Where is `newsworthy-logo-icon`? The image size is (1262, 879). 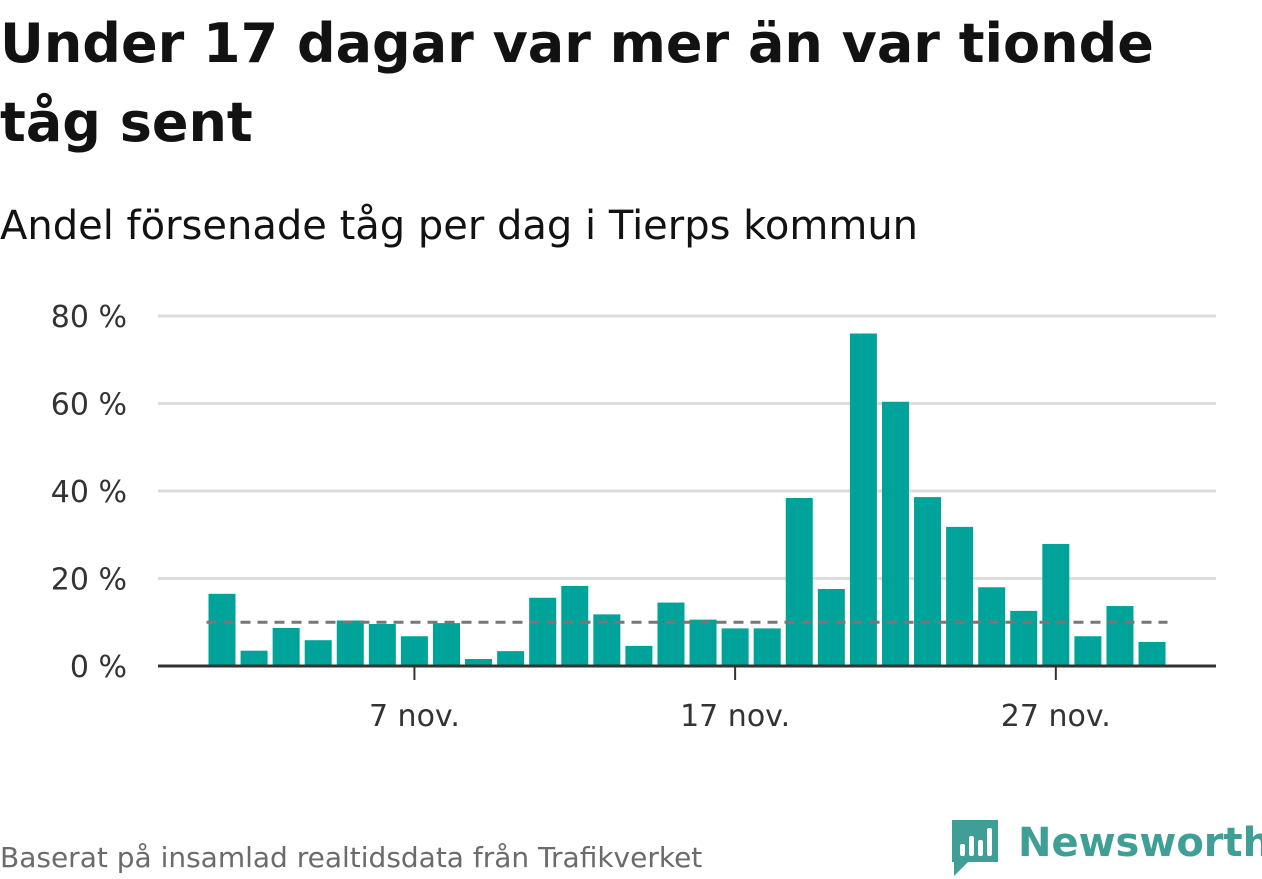
newsworthy-logo-icon is located at coordinates (975, 848).